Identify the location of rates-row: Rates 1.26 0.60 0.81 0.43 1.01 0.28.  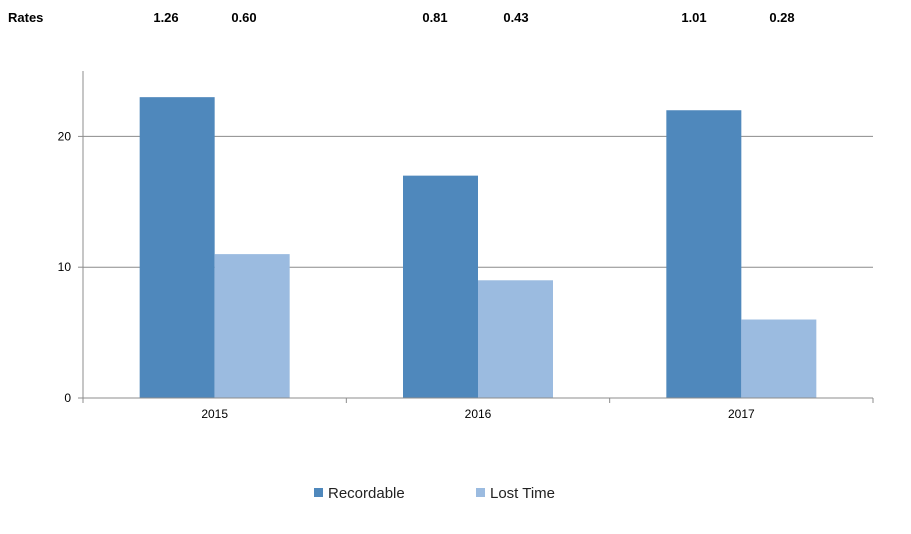
(401, 17).